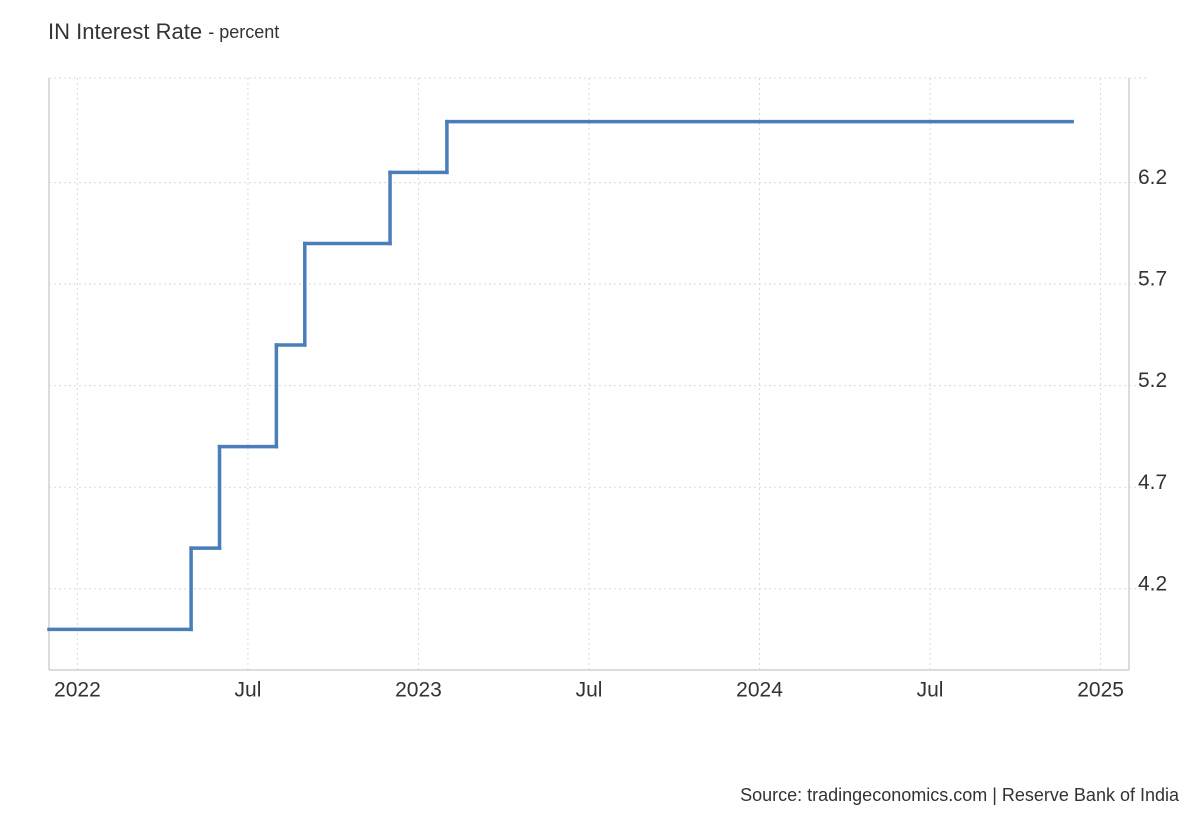 Image resolution: width=1200 pixels, height=820 pixels. Describe the element at coordinates (1152, 279) in the screenshot. I see `y-tick-label: 5.7` at that location.